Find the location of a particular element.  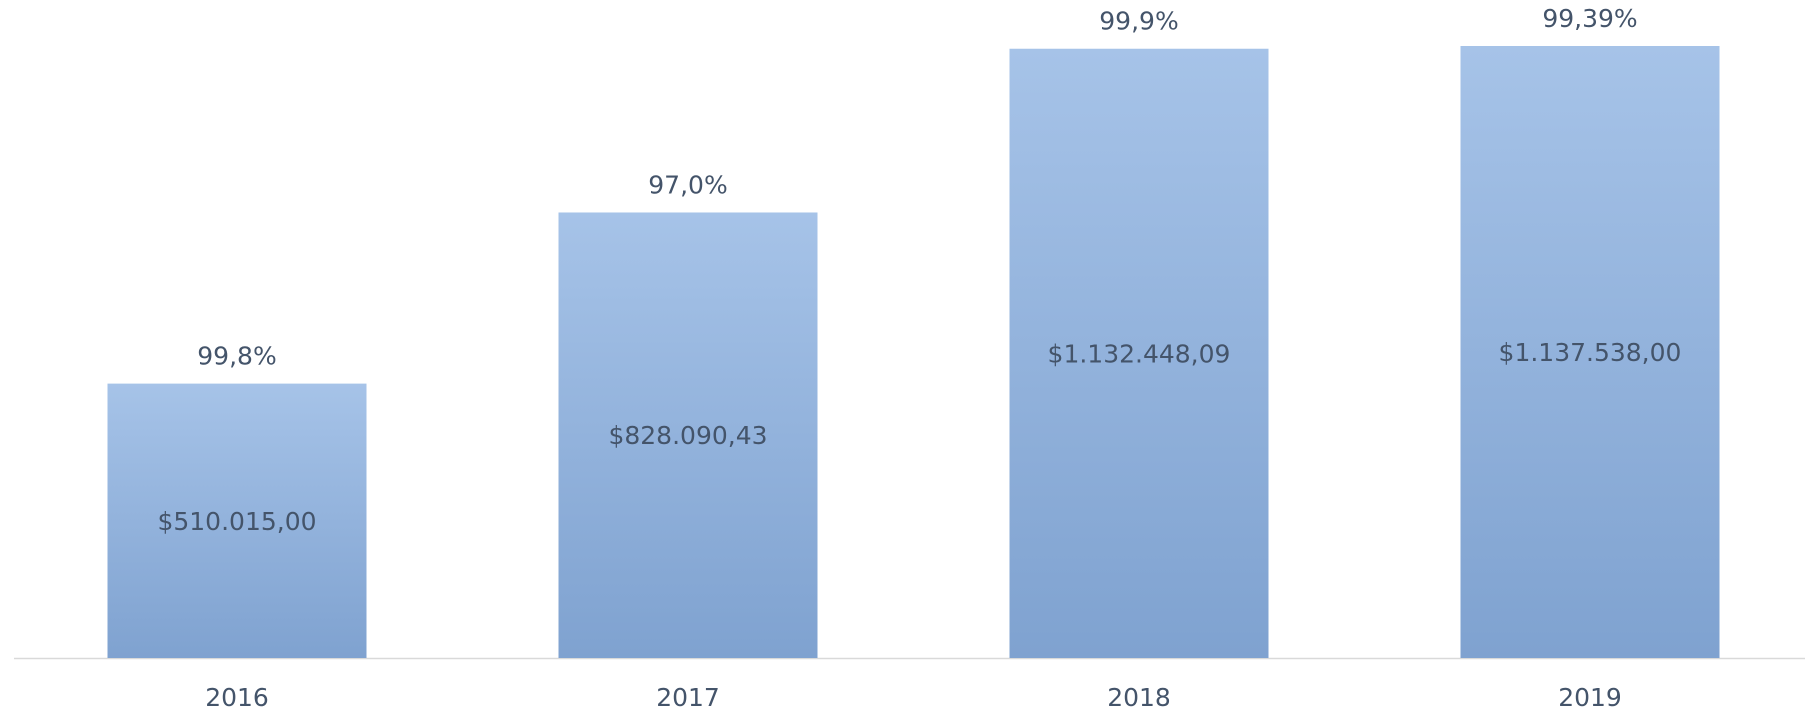

x-tick-label: 2018 is located at coordinates (1139, 697).